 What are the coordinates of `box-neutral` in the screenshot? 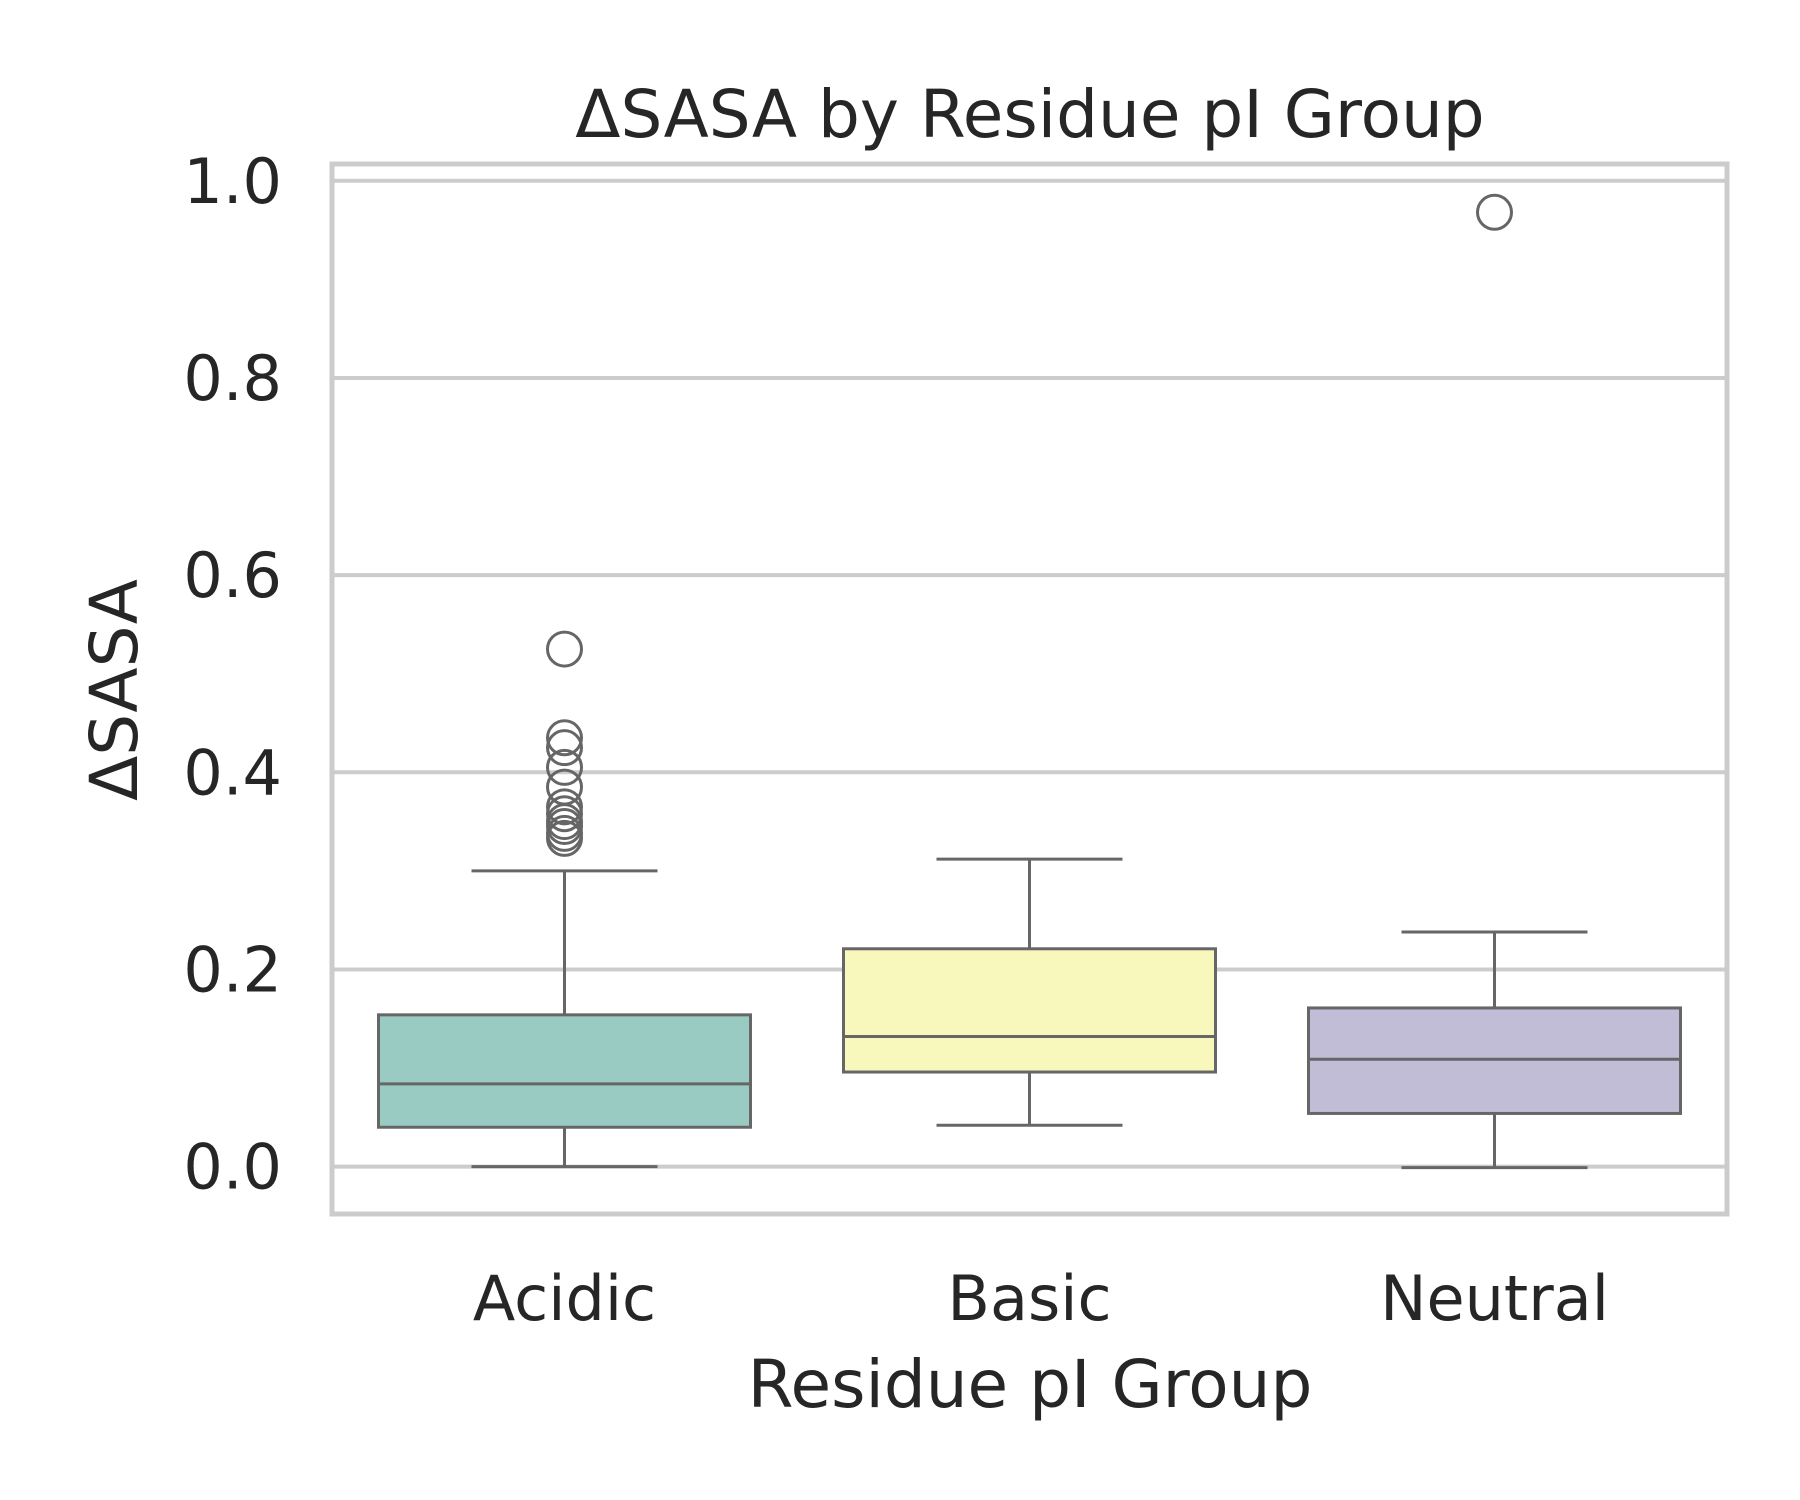 It's located at (1494, 681).